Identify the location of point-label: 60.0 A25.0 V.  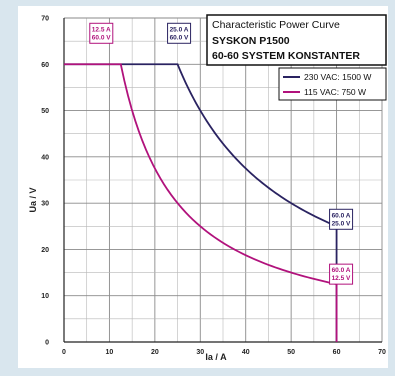
(341, 219).